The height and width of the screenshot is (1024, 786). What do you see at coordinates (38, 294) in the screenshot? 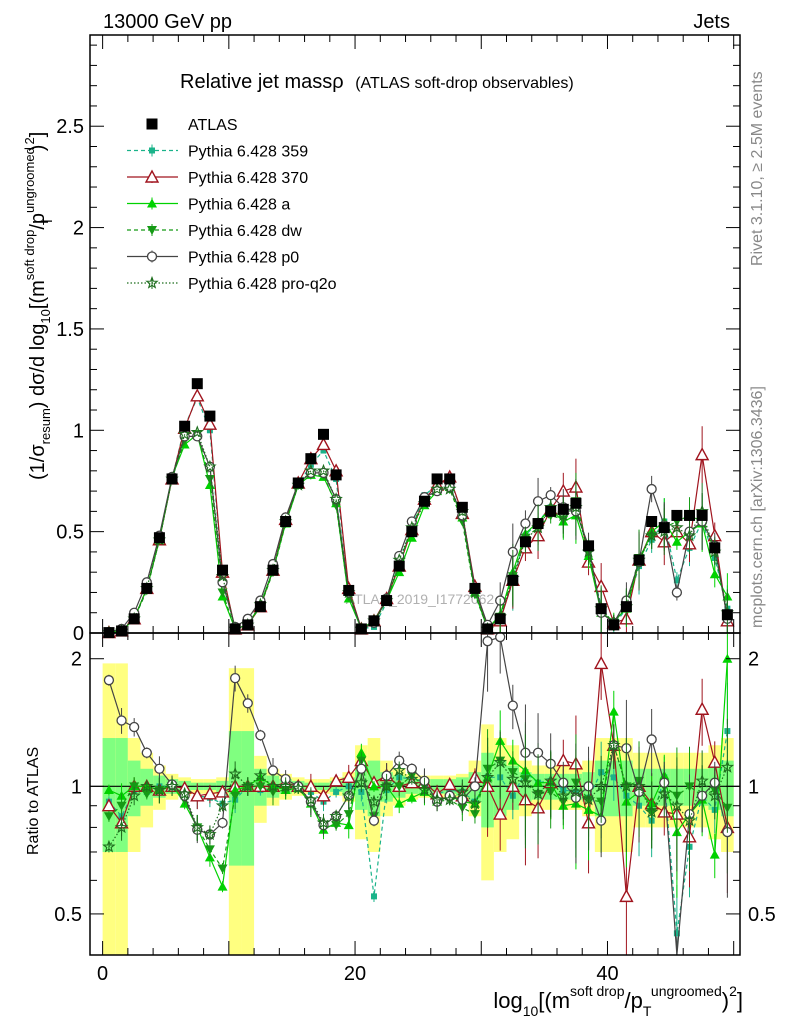
I see `ylabel-e: [(m` at bounding box center [38, 294].